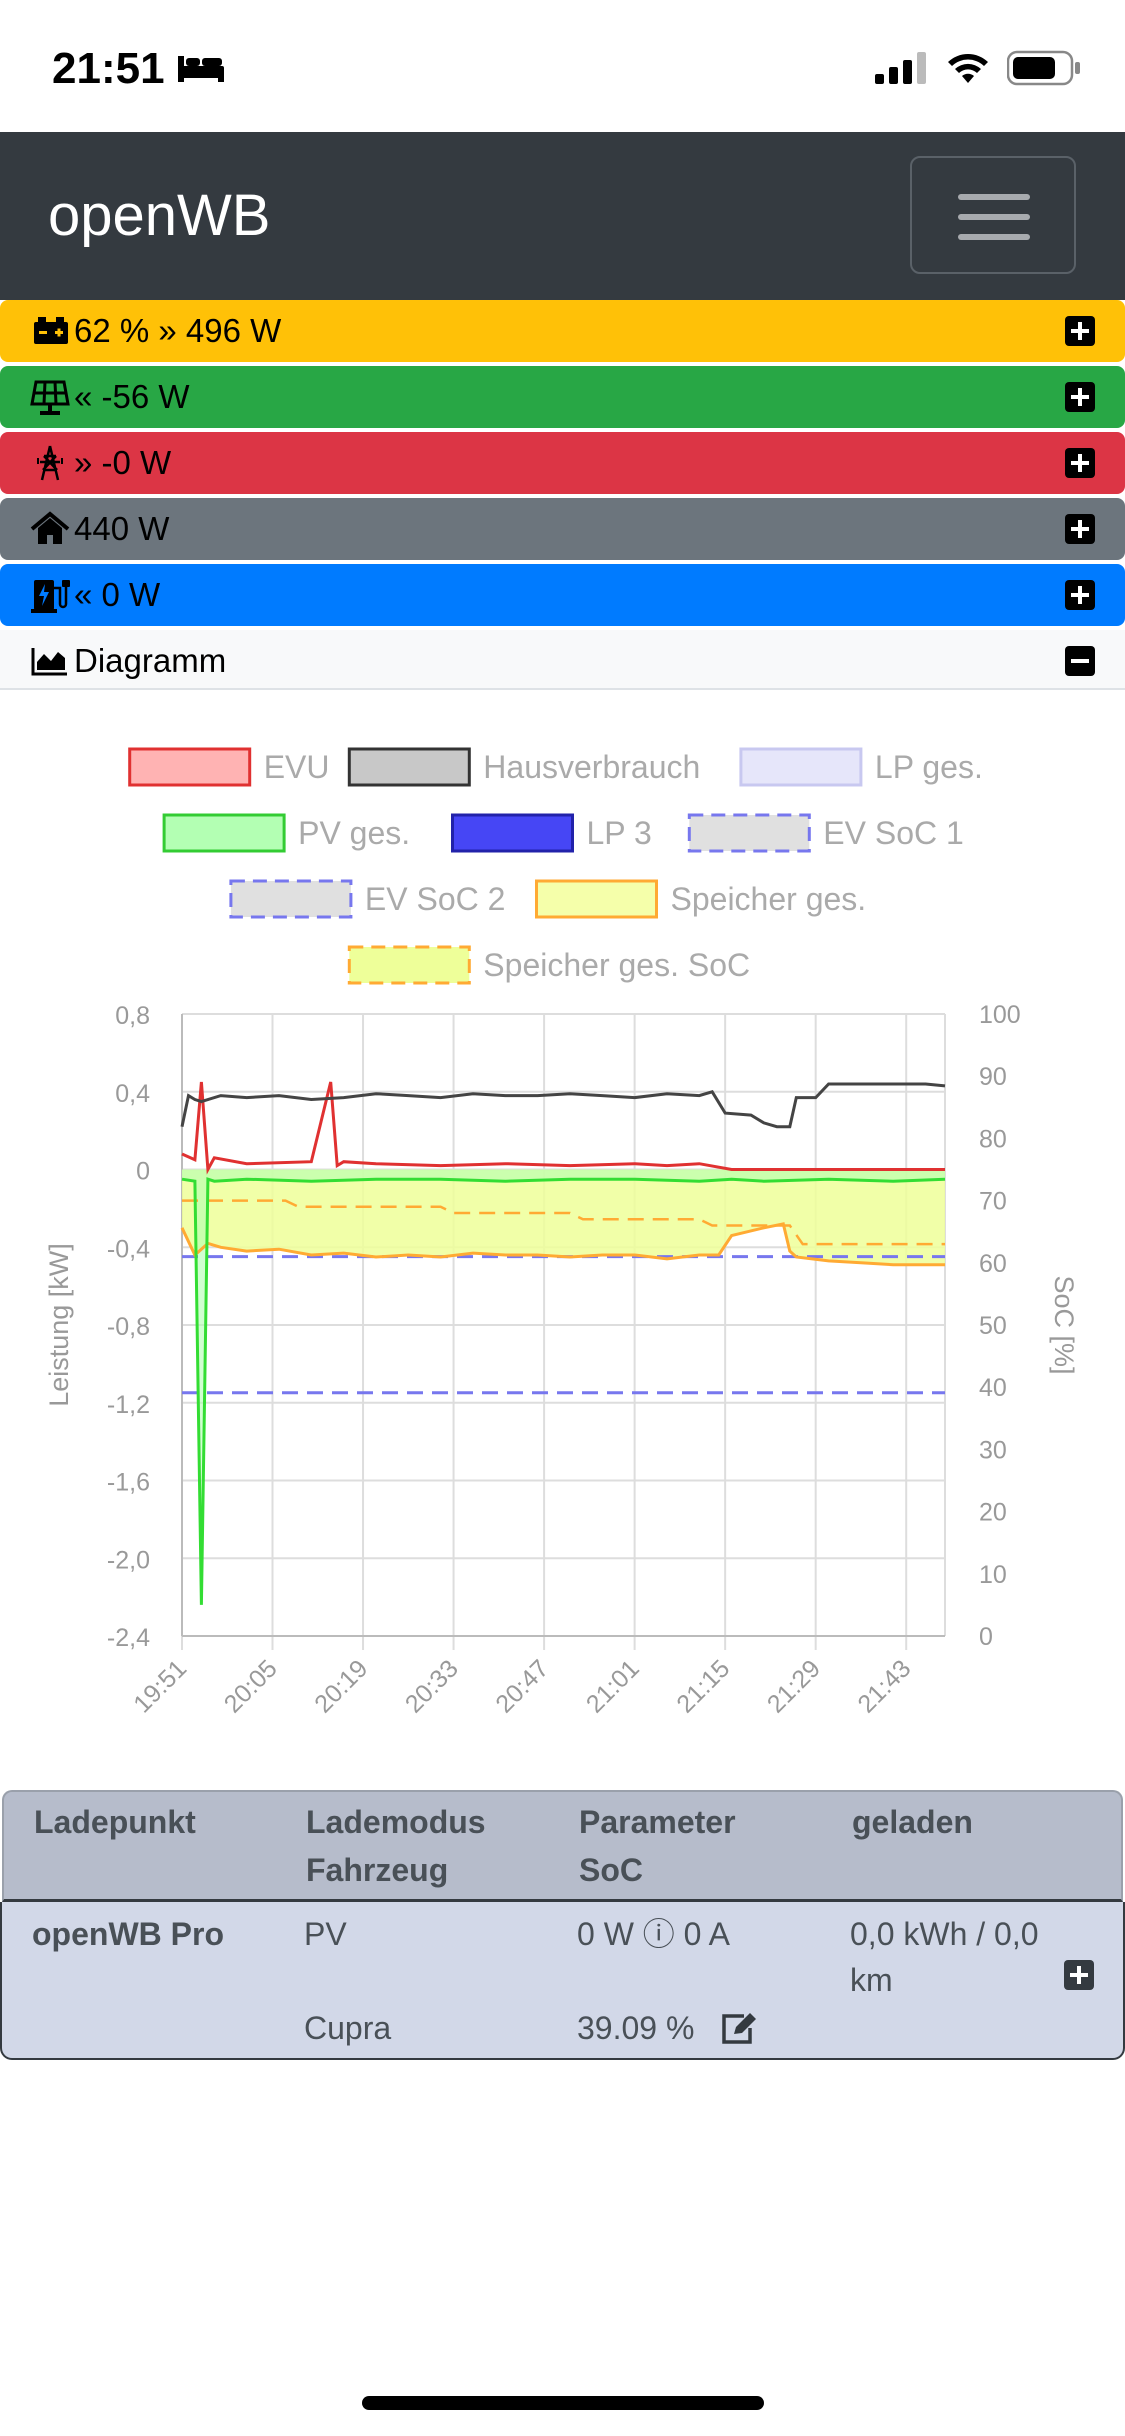 The width and height of the screenshot is (1125, 2436). I want to click on lp-expand-button, so click(1080, 595).